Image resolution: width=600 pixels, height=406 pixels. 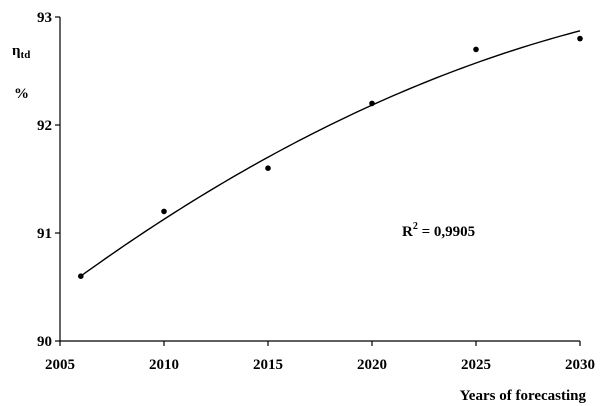 I want to click on x-tick-label: 2030, so click(x=580, y=365).